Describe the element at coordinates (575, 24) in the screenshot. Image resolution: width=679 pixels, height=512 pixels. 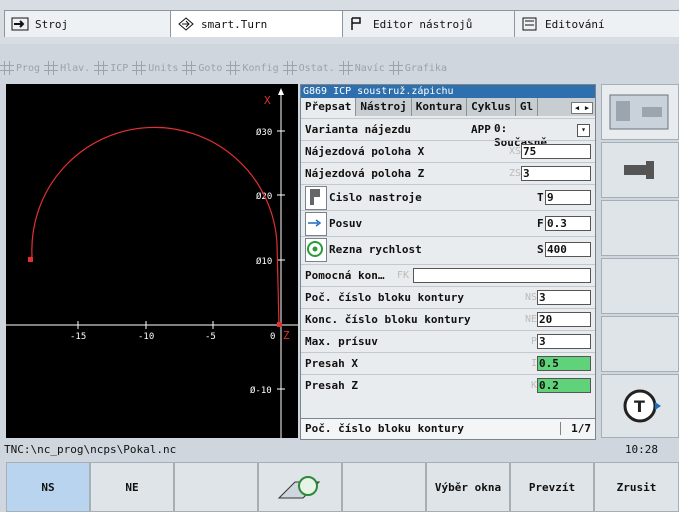
I see `tab-label: Editování` at that location.